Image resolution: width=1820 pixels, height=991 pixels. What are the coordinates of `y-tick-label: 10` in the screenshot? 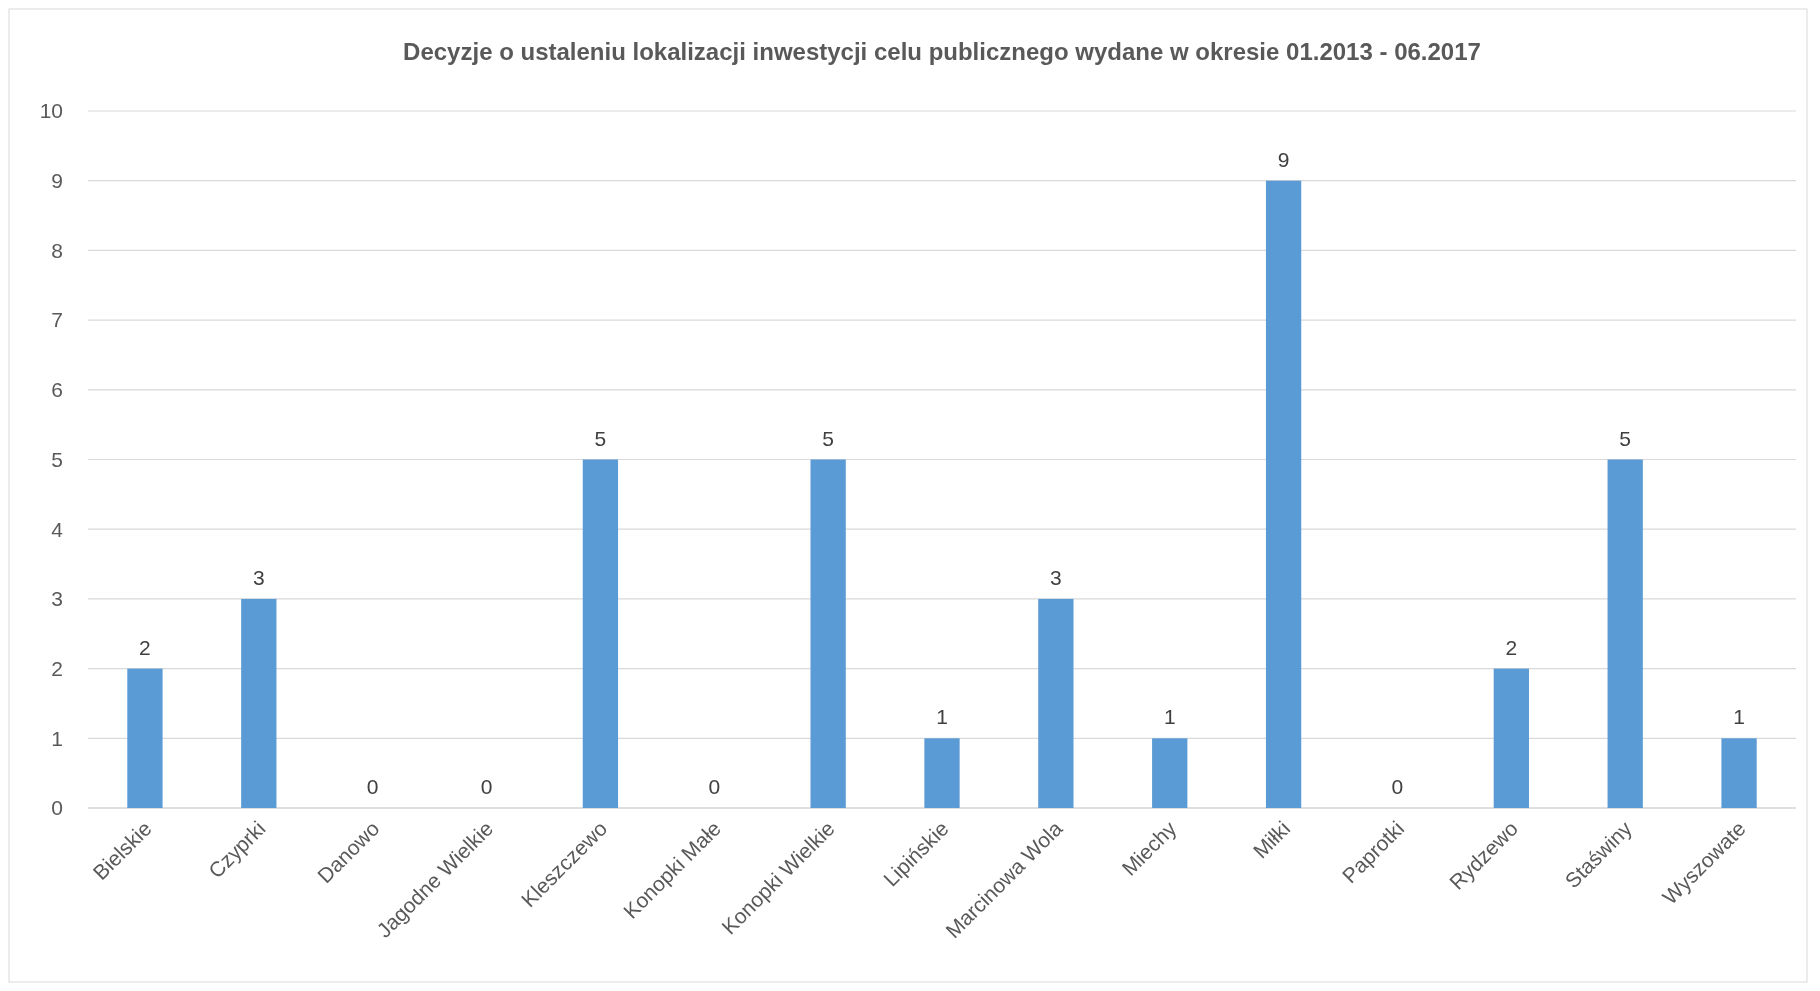 It's located at (51, 111).